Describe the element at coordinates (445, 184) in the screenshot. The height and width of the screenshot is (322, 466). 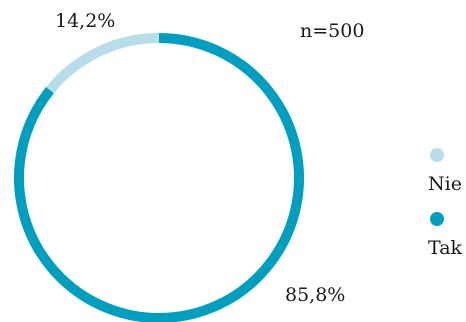
I see `legend-label-nie: Nie` at that location.